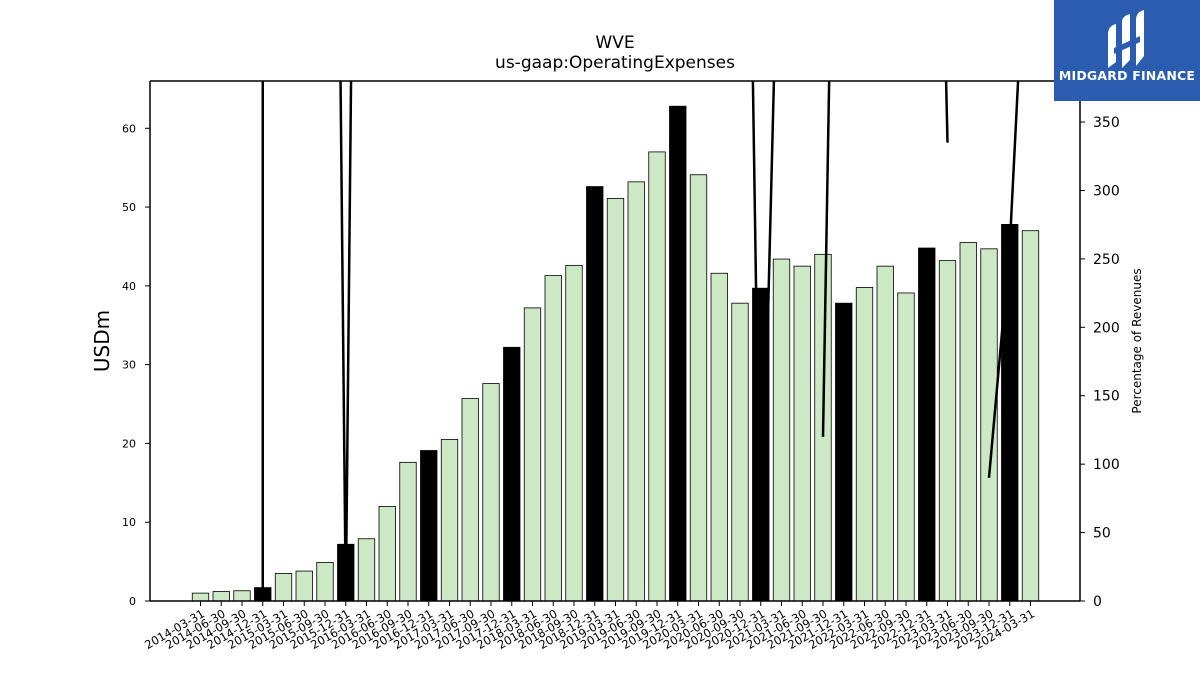 The height and width of the screenshot is (675, 1200). What do you see at coordinates (129, 286) in the screenshot?
I see `y-tick-label: 40` at bounding box center [129, 286].